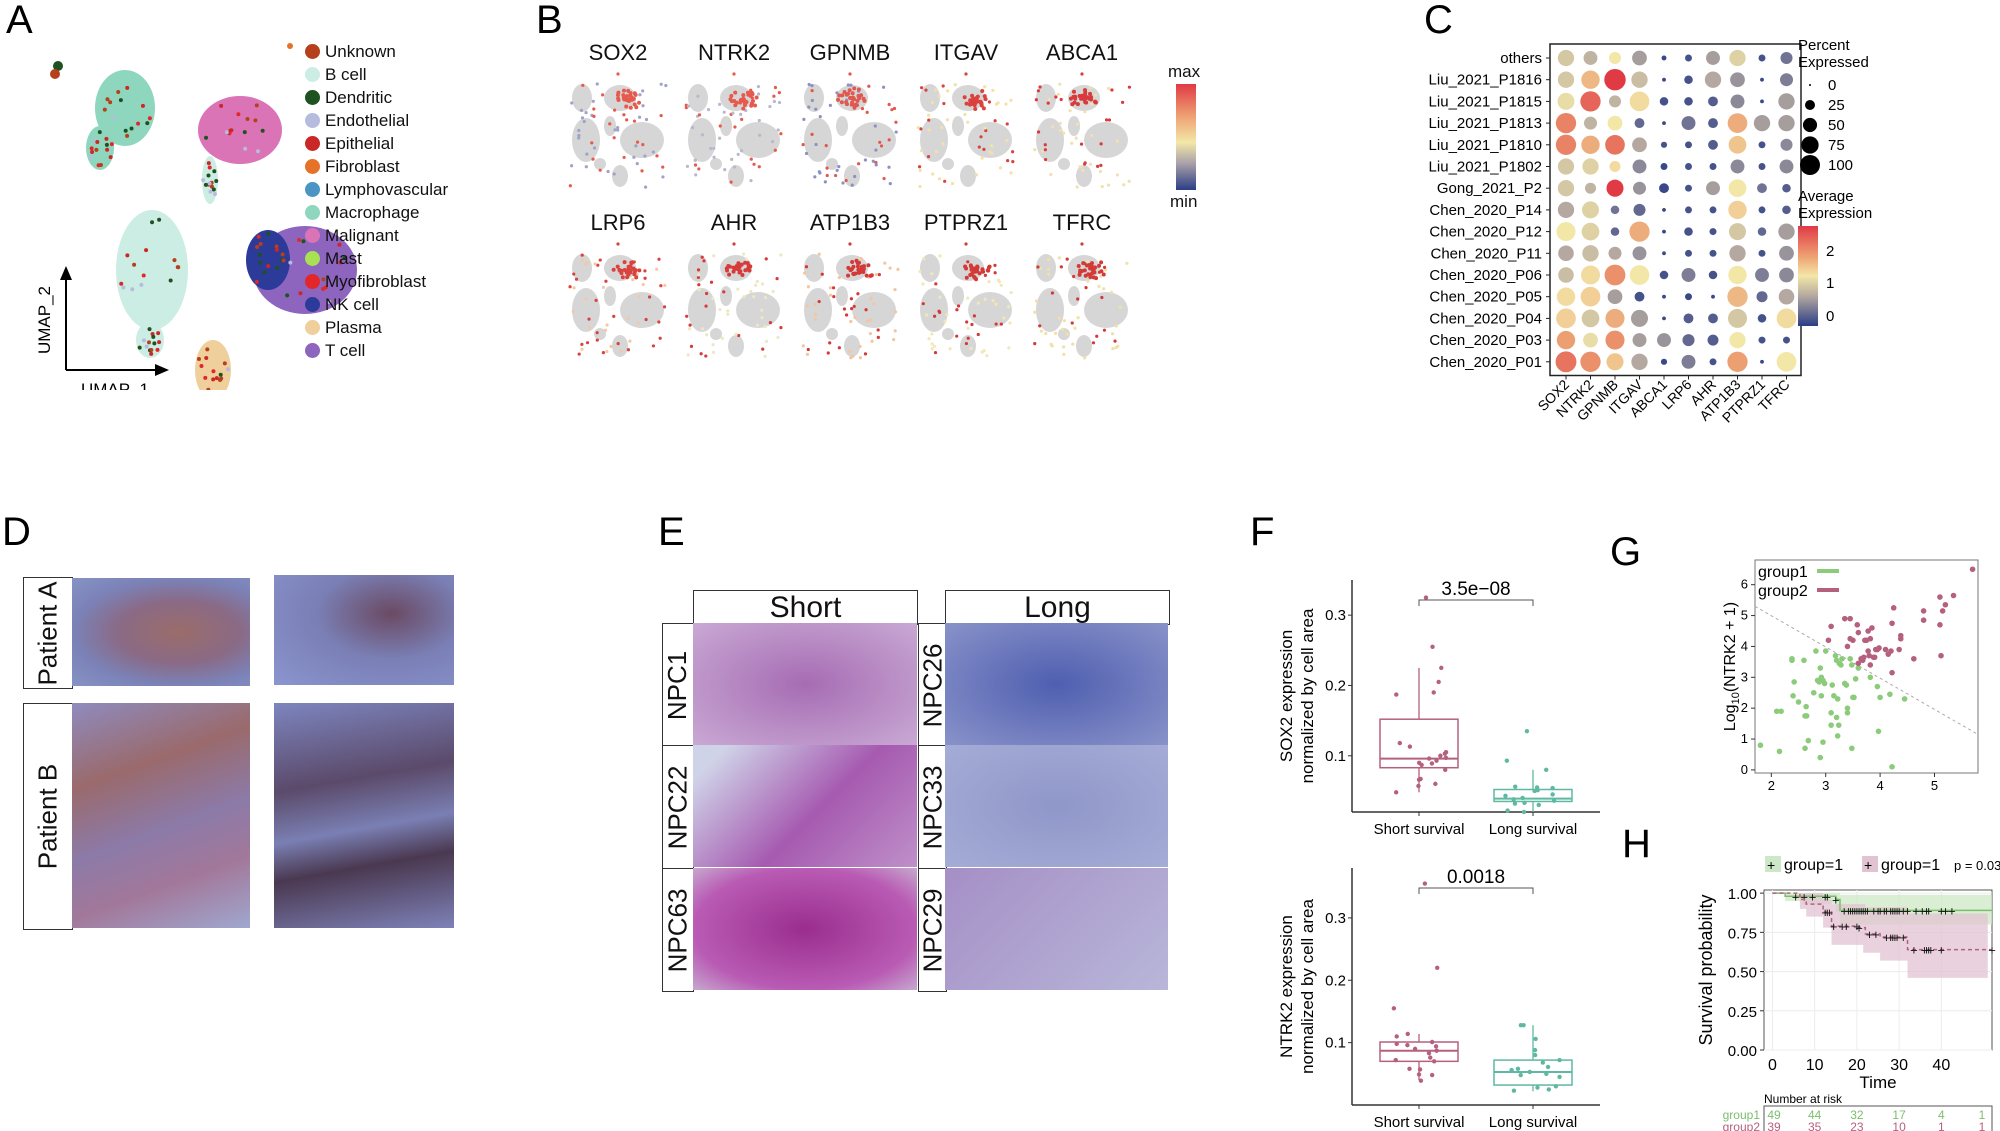 The image size is (2000, 1131). What do you see at coordinates (932, 685) in the screenshot?
I see `row-label-npc26: NPC26` at bounding box center [932, 685].